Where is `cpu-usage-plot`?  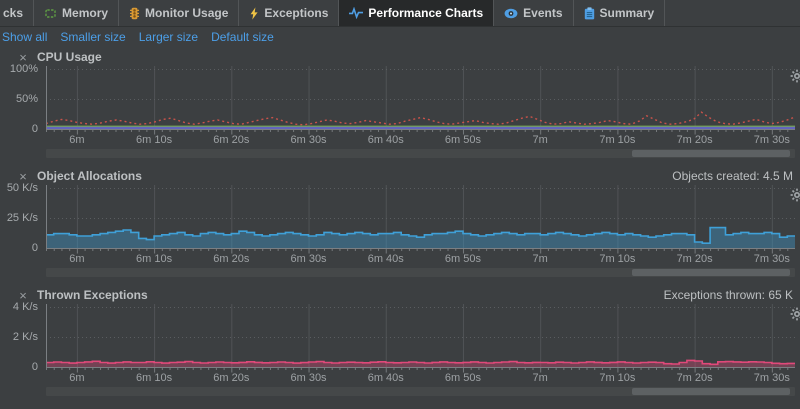 cpu-usage-plot is located at coordinates (423, 98).